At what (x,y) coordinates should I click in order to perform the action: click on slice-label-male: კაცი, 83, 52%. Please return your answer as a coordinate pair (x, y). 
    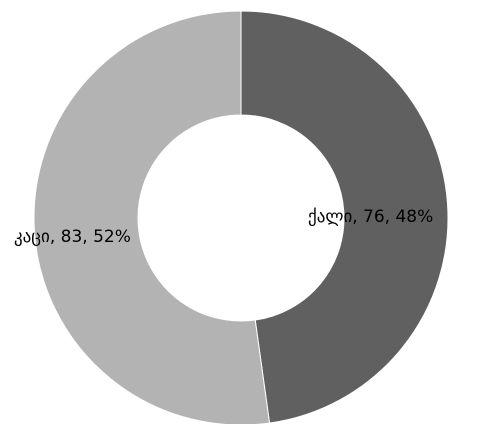
    Looking at the image, I should click on (72, 237).